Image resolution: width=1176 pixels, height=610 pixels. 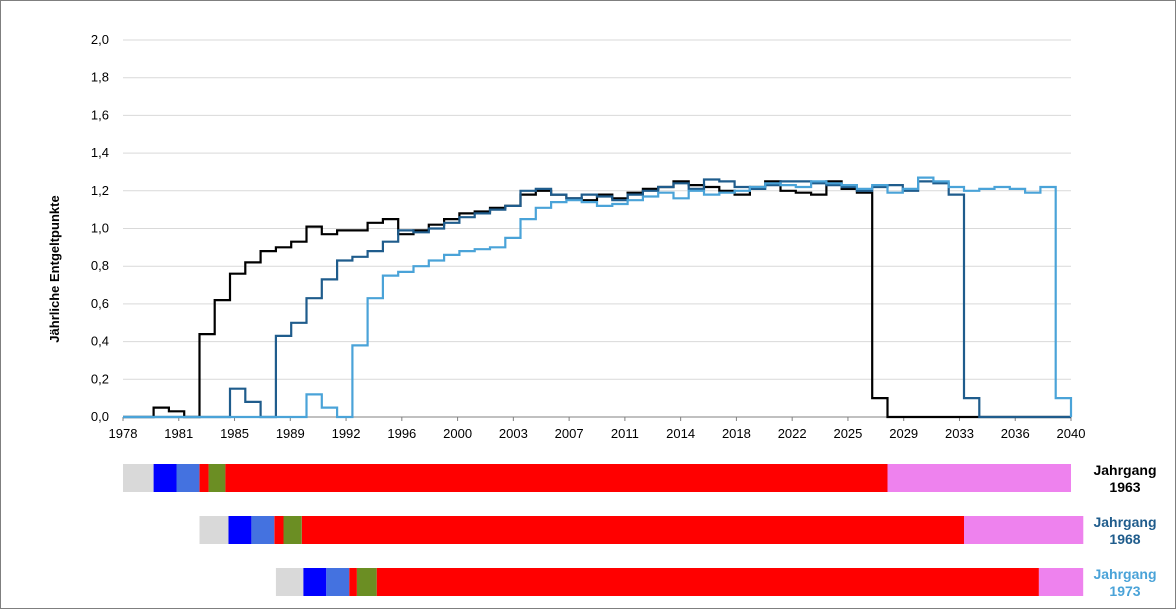 What do you see at coordinates (100, 303) in the screenshot?
I see `y-tick-label: 0,6` at bounding box center [100, 303].